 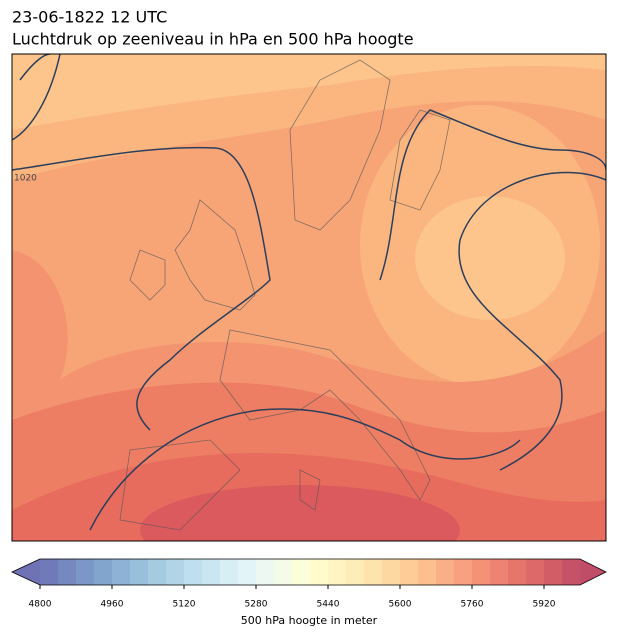 What do you see at coordinates (25, 179) in the screenshot?
I see `contour-label: 1020` at bounding box center [25, 179].